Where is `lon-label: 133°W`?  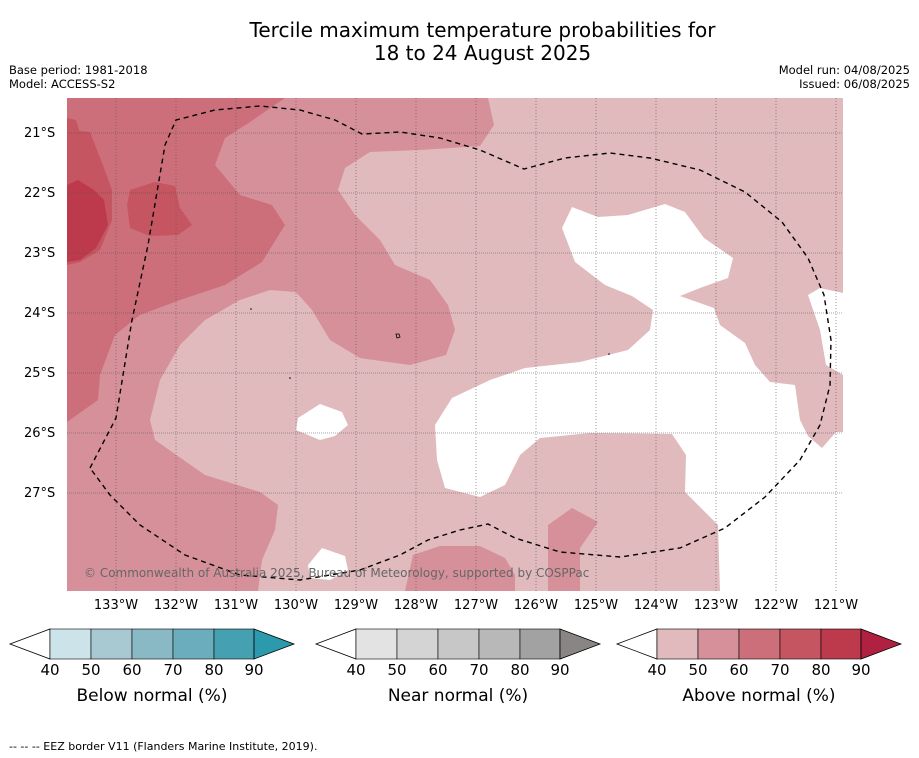 lon-label: 133°W is located at coordinates (116, 605).